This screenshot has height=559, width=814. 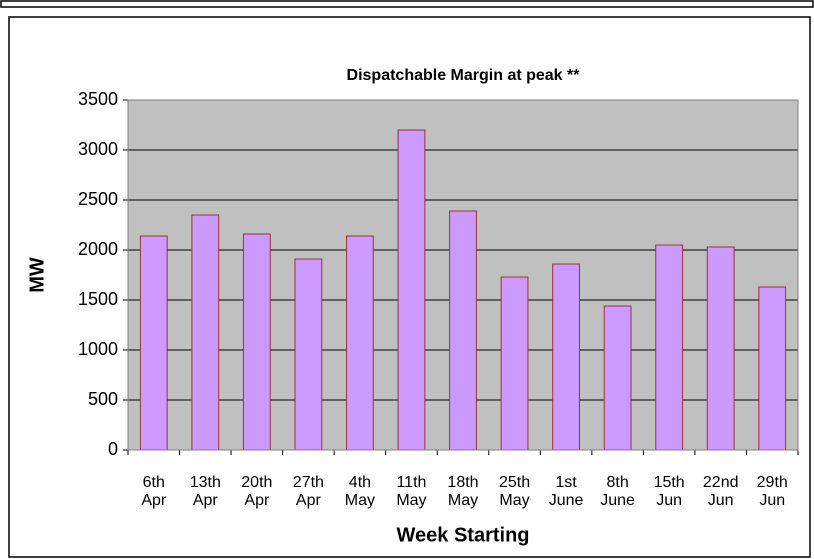 I want to click on x-tick-label: 29th Jun, so click(x=772, y=491).